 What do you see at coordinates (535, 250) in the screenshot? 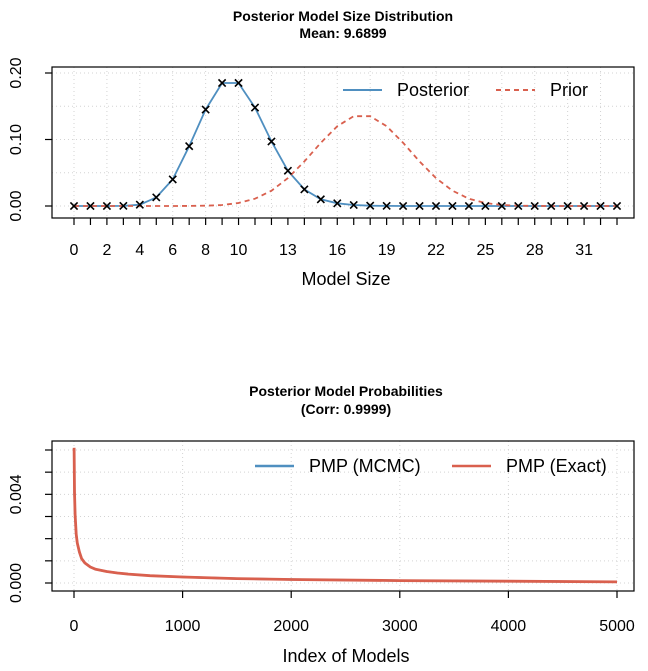
I see `x-tick-label: 28` at bounding box center [535, 250].